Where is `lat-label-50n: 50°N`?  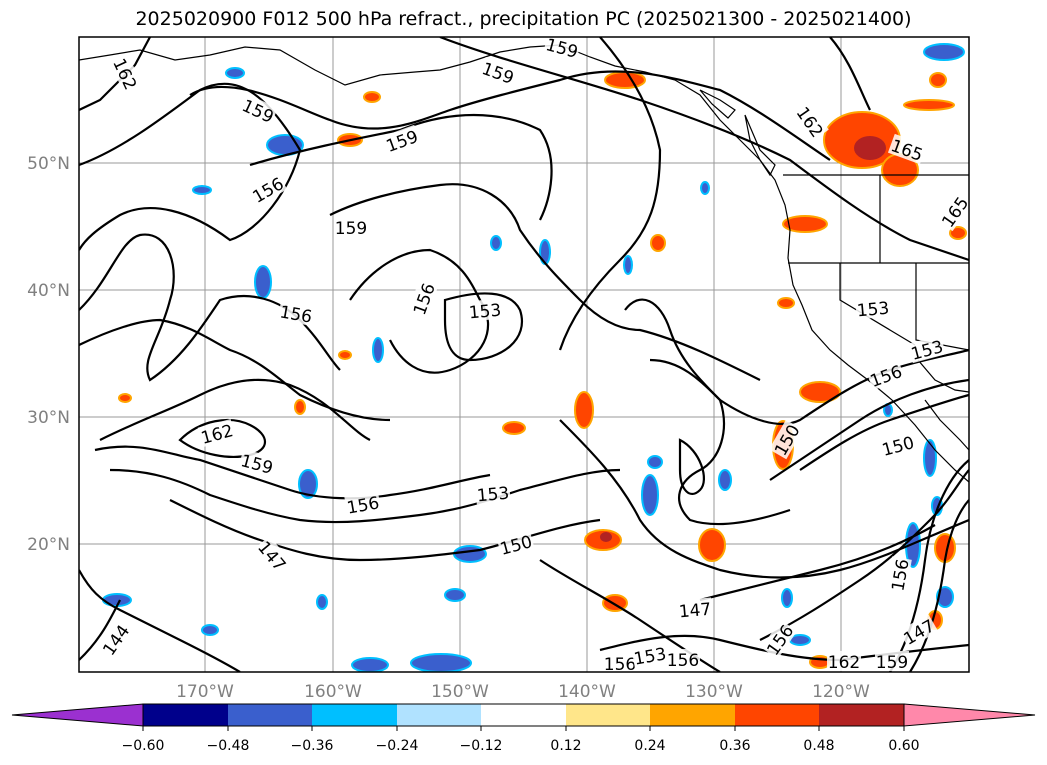 lat-label-50n: 50°N is located at coordinates (48, 164).